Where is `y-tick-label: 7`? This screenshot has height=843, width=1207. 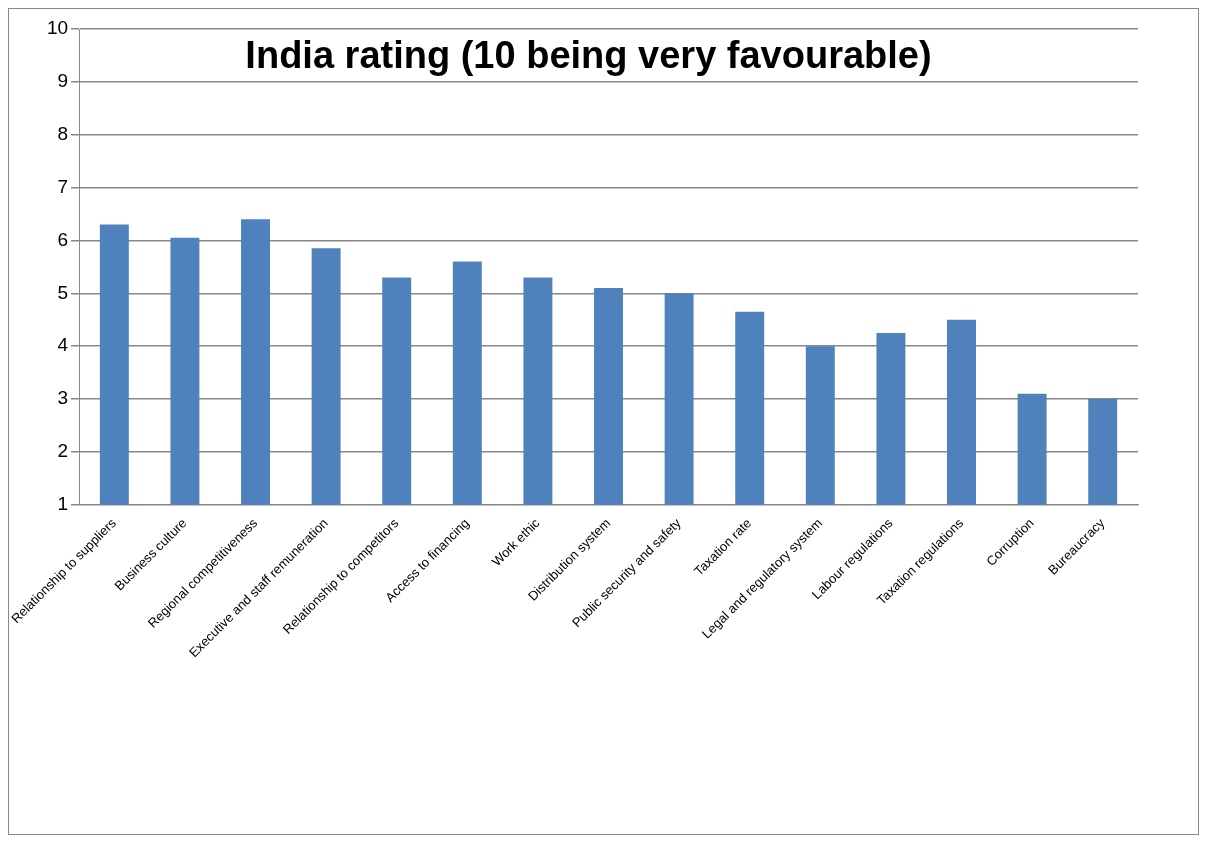 y-tick-label: 7 is located at coordinates (63, 186).